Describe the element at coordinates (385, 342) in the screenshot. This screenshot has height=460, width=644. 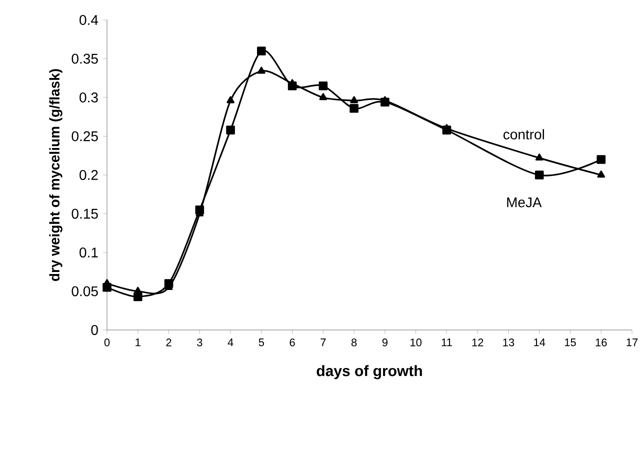
I see `x-tick-label: 9` at that location.